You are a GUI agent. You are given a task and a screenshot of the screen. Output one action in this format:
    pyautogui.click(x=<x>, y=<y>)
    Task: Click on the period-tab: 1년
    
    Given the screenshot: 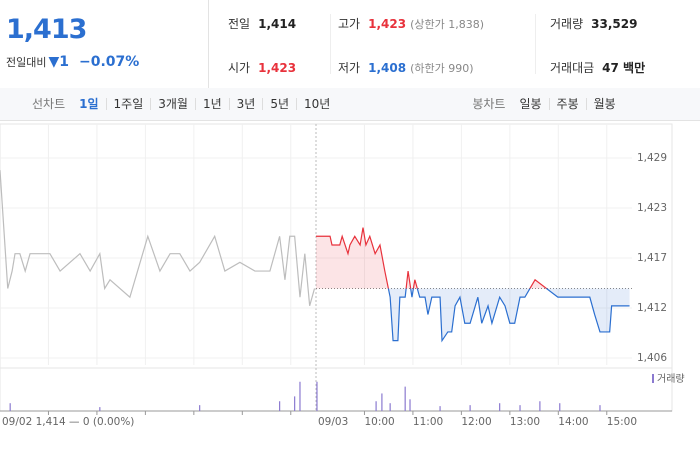 What is the action you would take?
    pyautogui.click(x=211, y=104)
    